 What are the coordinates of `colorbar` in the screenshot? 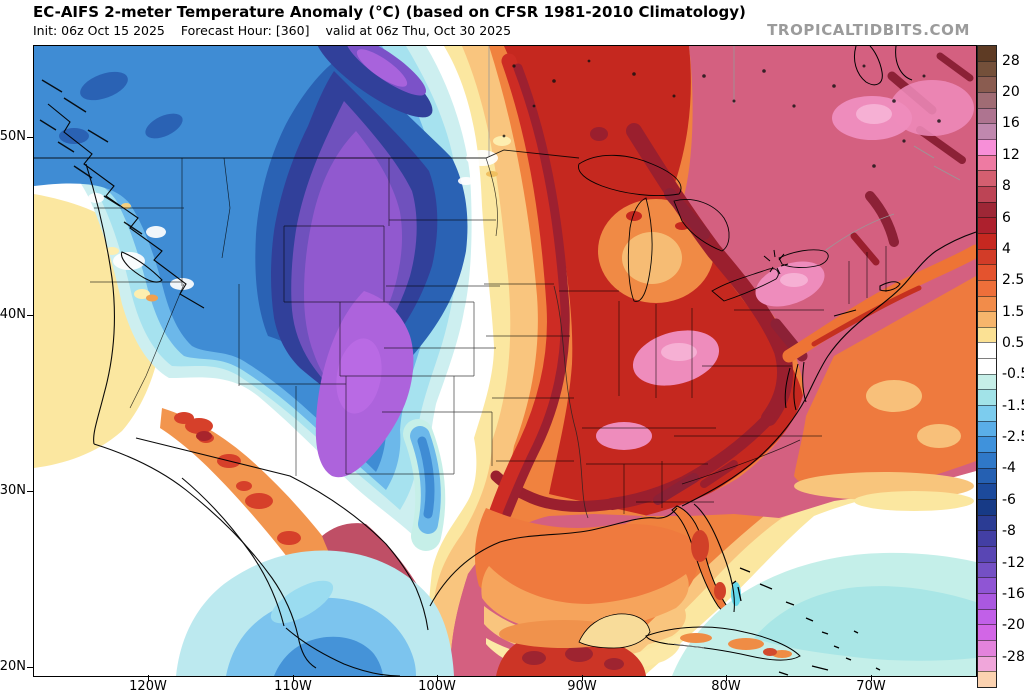 It's located at (987, 366).